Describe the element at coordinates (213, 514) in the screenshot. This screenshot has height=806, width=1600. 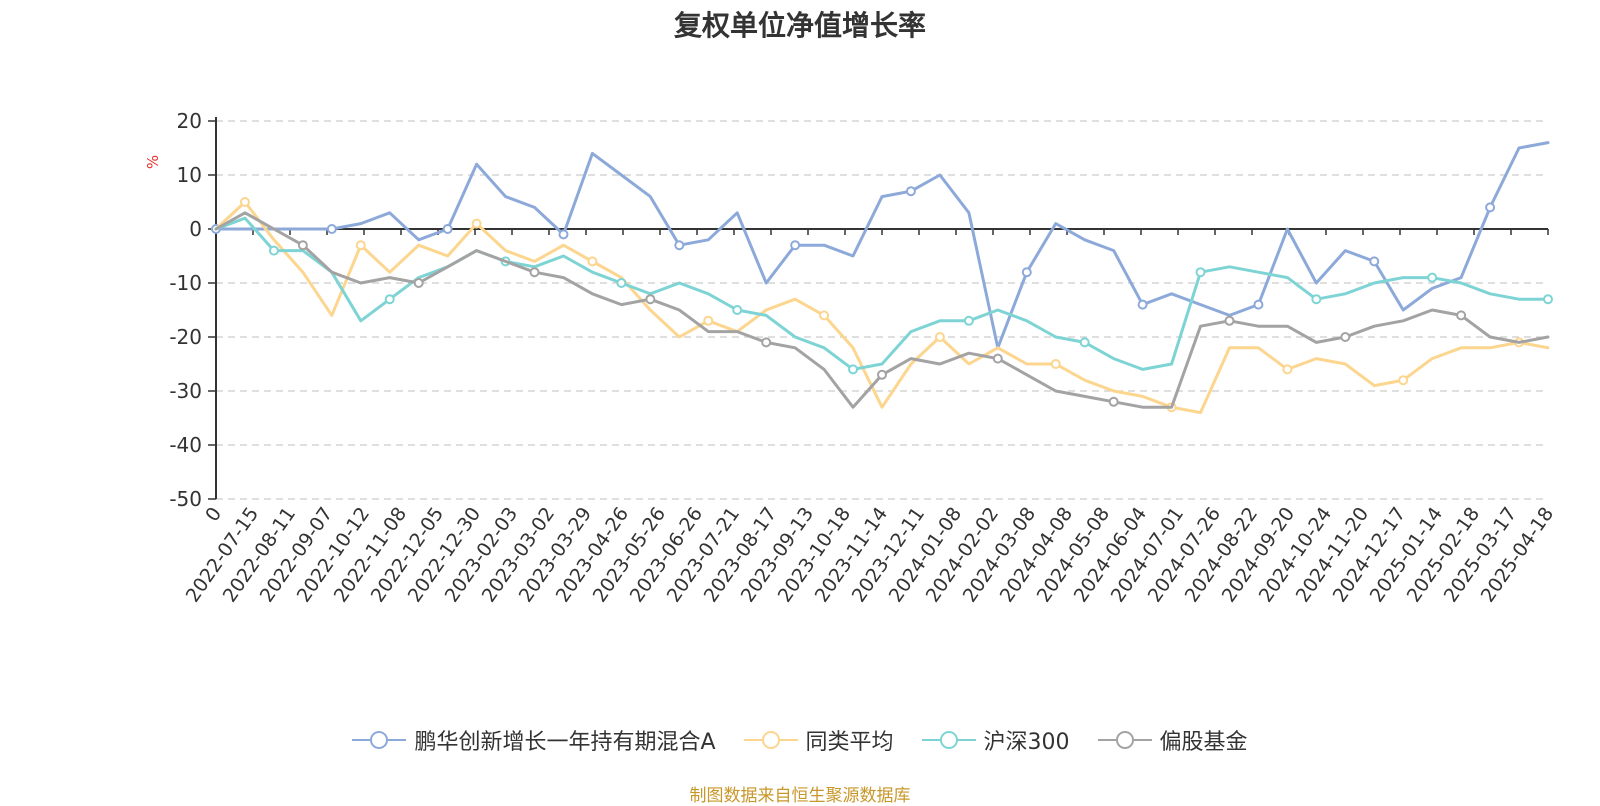
I see `x-tick-label: 0` at that location.